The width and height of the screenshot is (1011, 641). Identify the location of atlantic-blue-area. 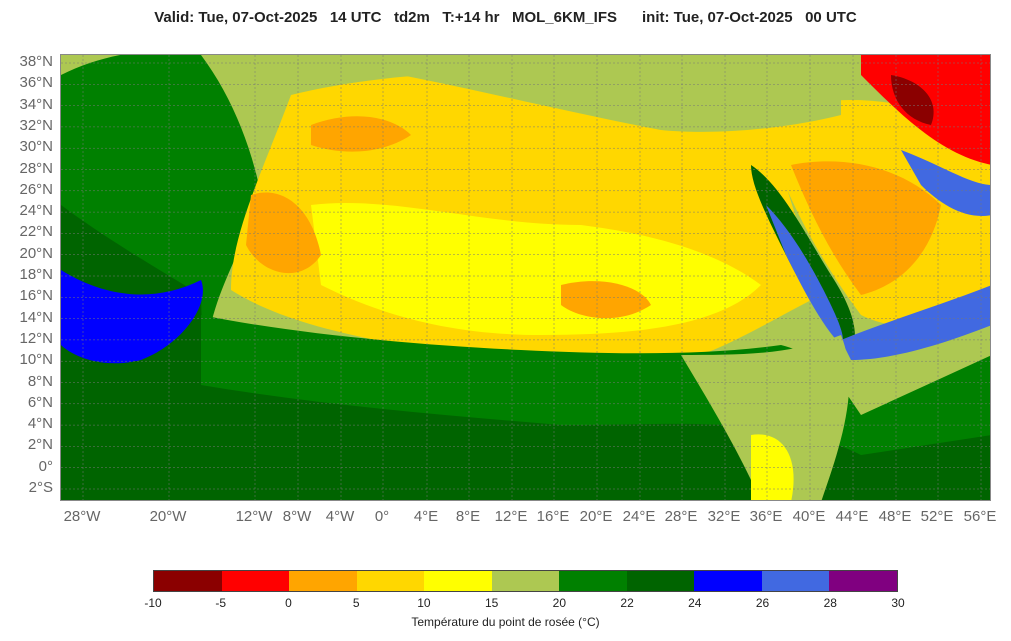
(132, 317).